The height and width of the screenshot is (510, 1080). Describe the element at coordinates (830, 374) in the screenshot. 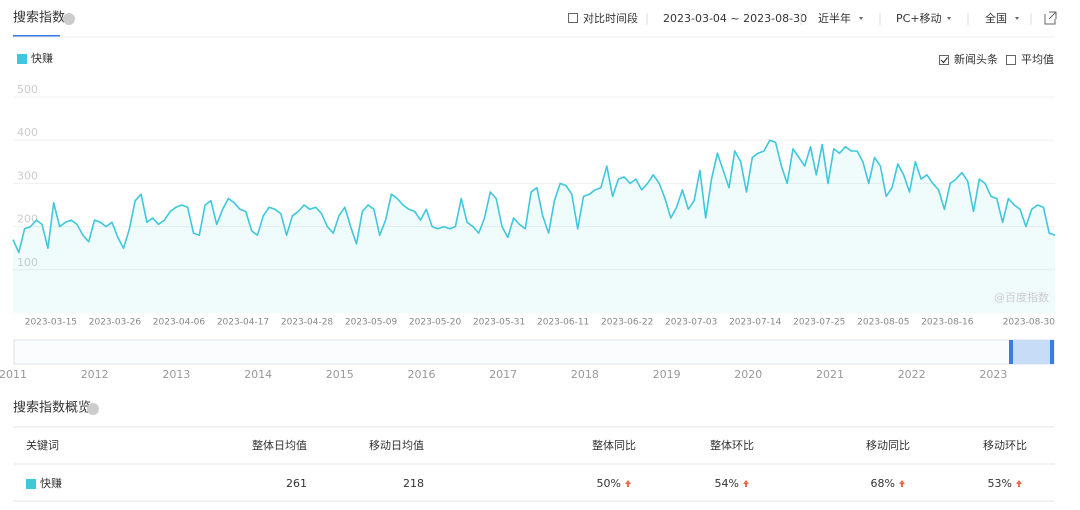

I see `navigator-year: 2021` at that location.